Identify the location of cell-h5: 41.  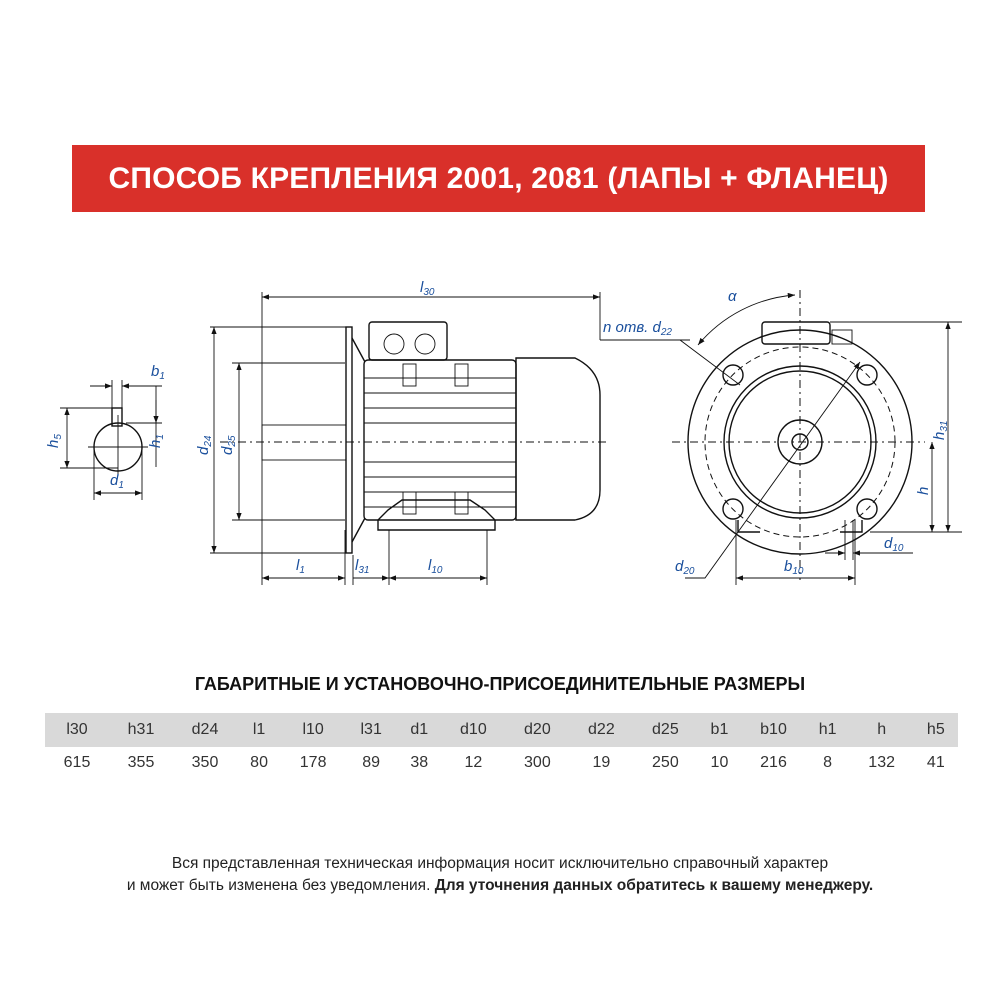
(935, 762).